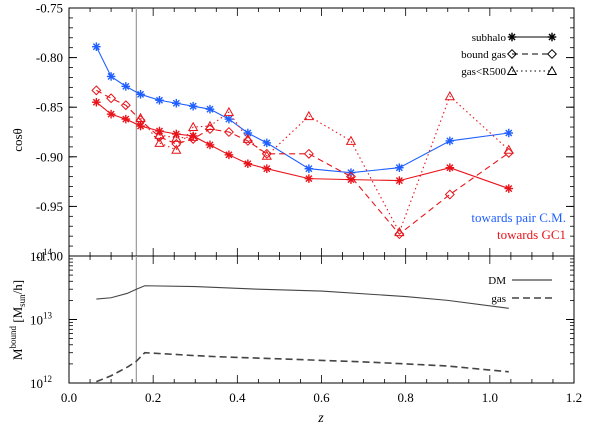  Describe the element at coordinates (321, 397) in the screenshot. I see `xtick-label: 0.6` at that location.